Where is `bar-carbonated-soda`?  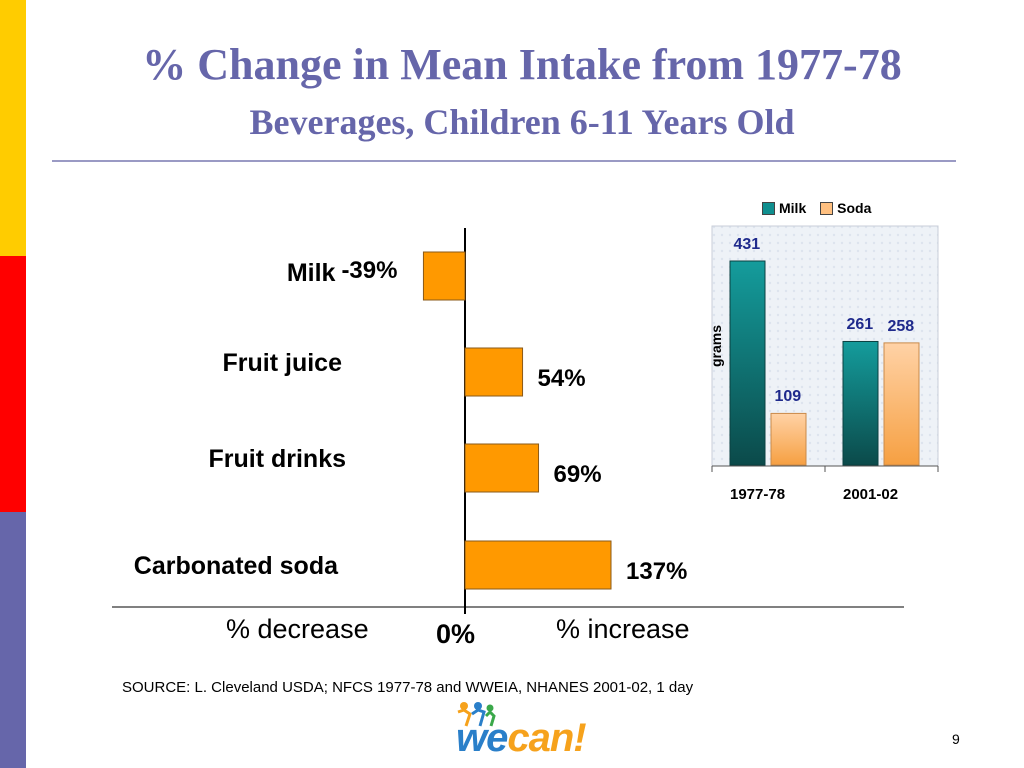
bar-carbonated-soda is located at coordinates (538, 565).